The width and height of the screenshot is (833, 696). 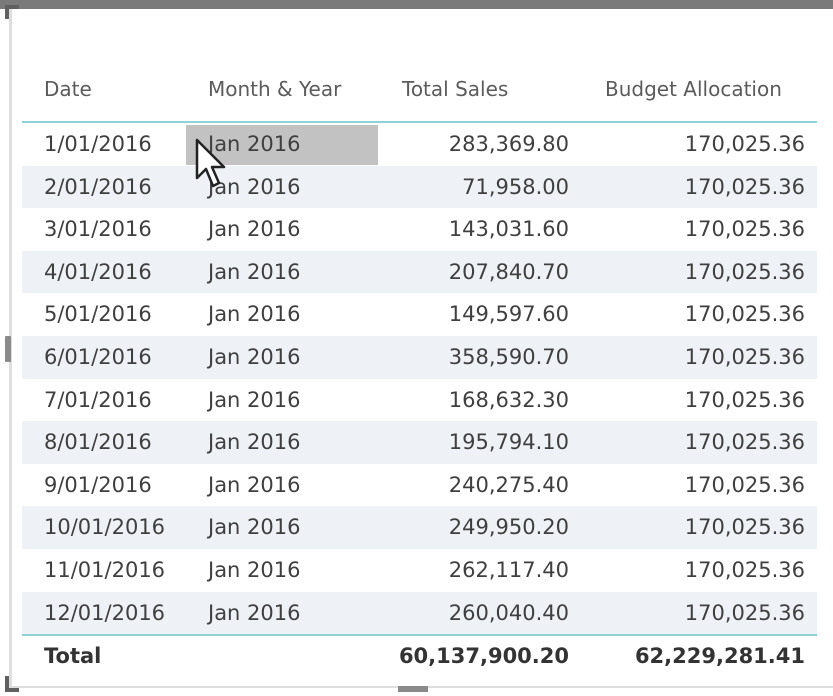 I want to click on cell-total-sales: 249,950.20, so click(x=508, y=527).